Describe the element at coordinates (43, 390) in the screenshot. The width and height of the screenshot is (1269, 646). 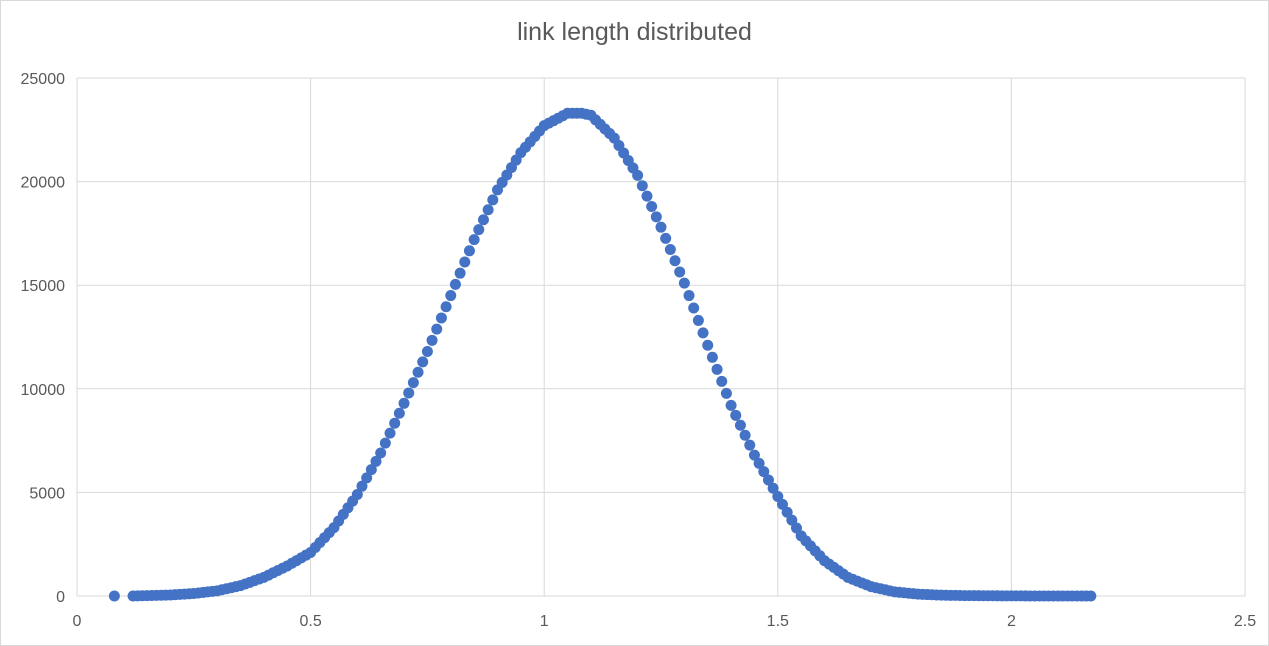
I see `y-tick-label: 10000` at that location.